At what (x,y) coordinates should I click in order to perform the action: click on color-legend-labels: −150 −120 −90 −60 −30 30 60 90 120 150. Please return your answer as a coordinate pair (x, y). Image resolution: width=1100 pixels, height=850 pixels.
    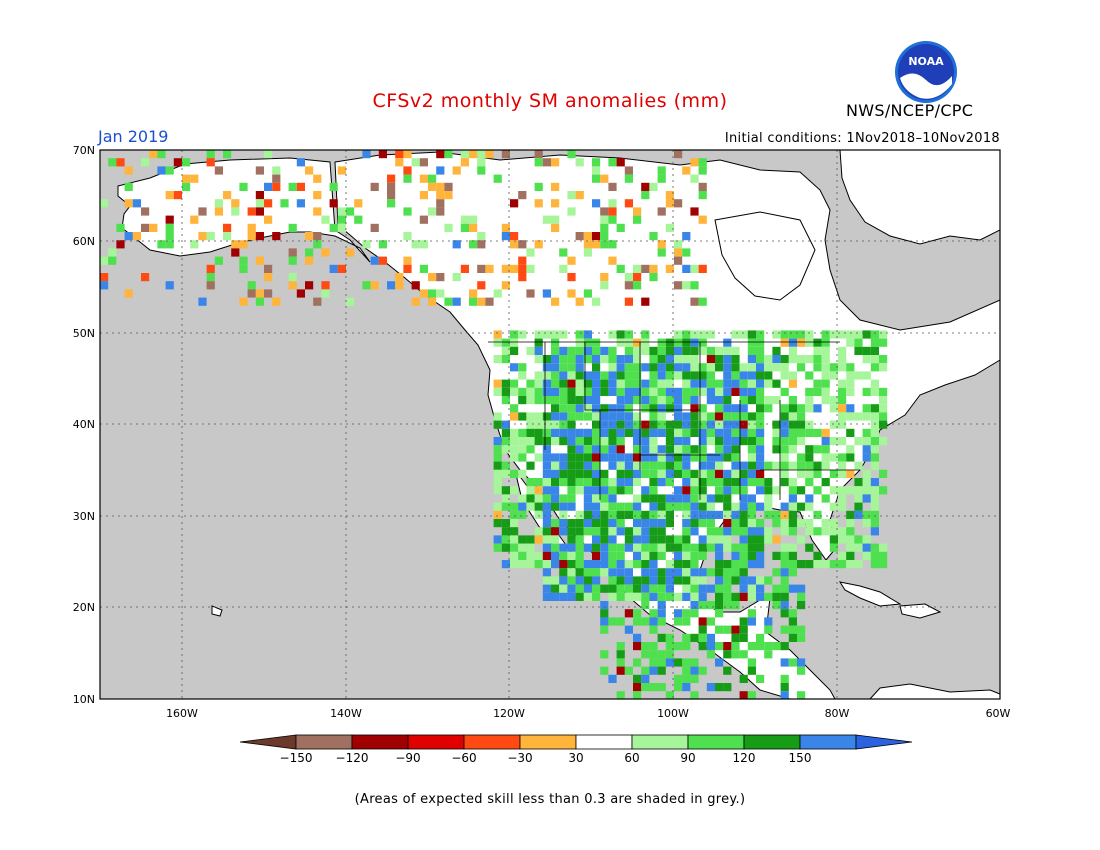
    Looking at the image, I should click on (546, 758).